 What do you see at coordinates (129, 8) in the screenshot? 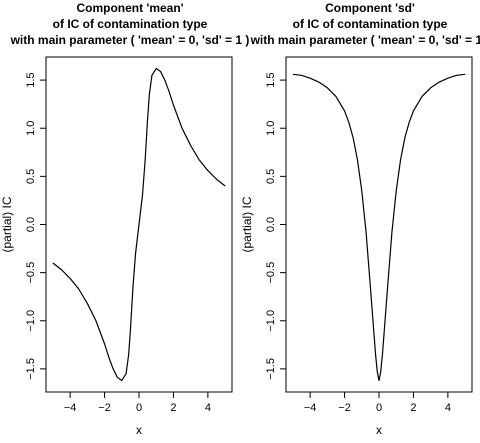
I see `chart-title-line: Component 'mean'` at bounding box center [129, 8].